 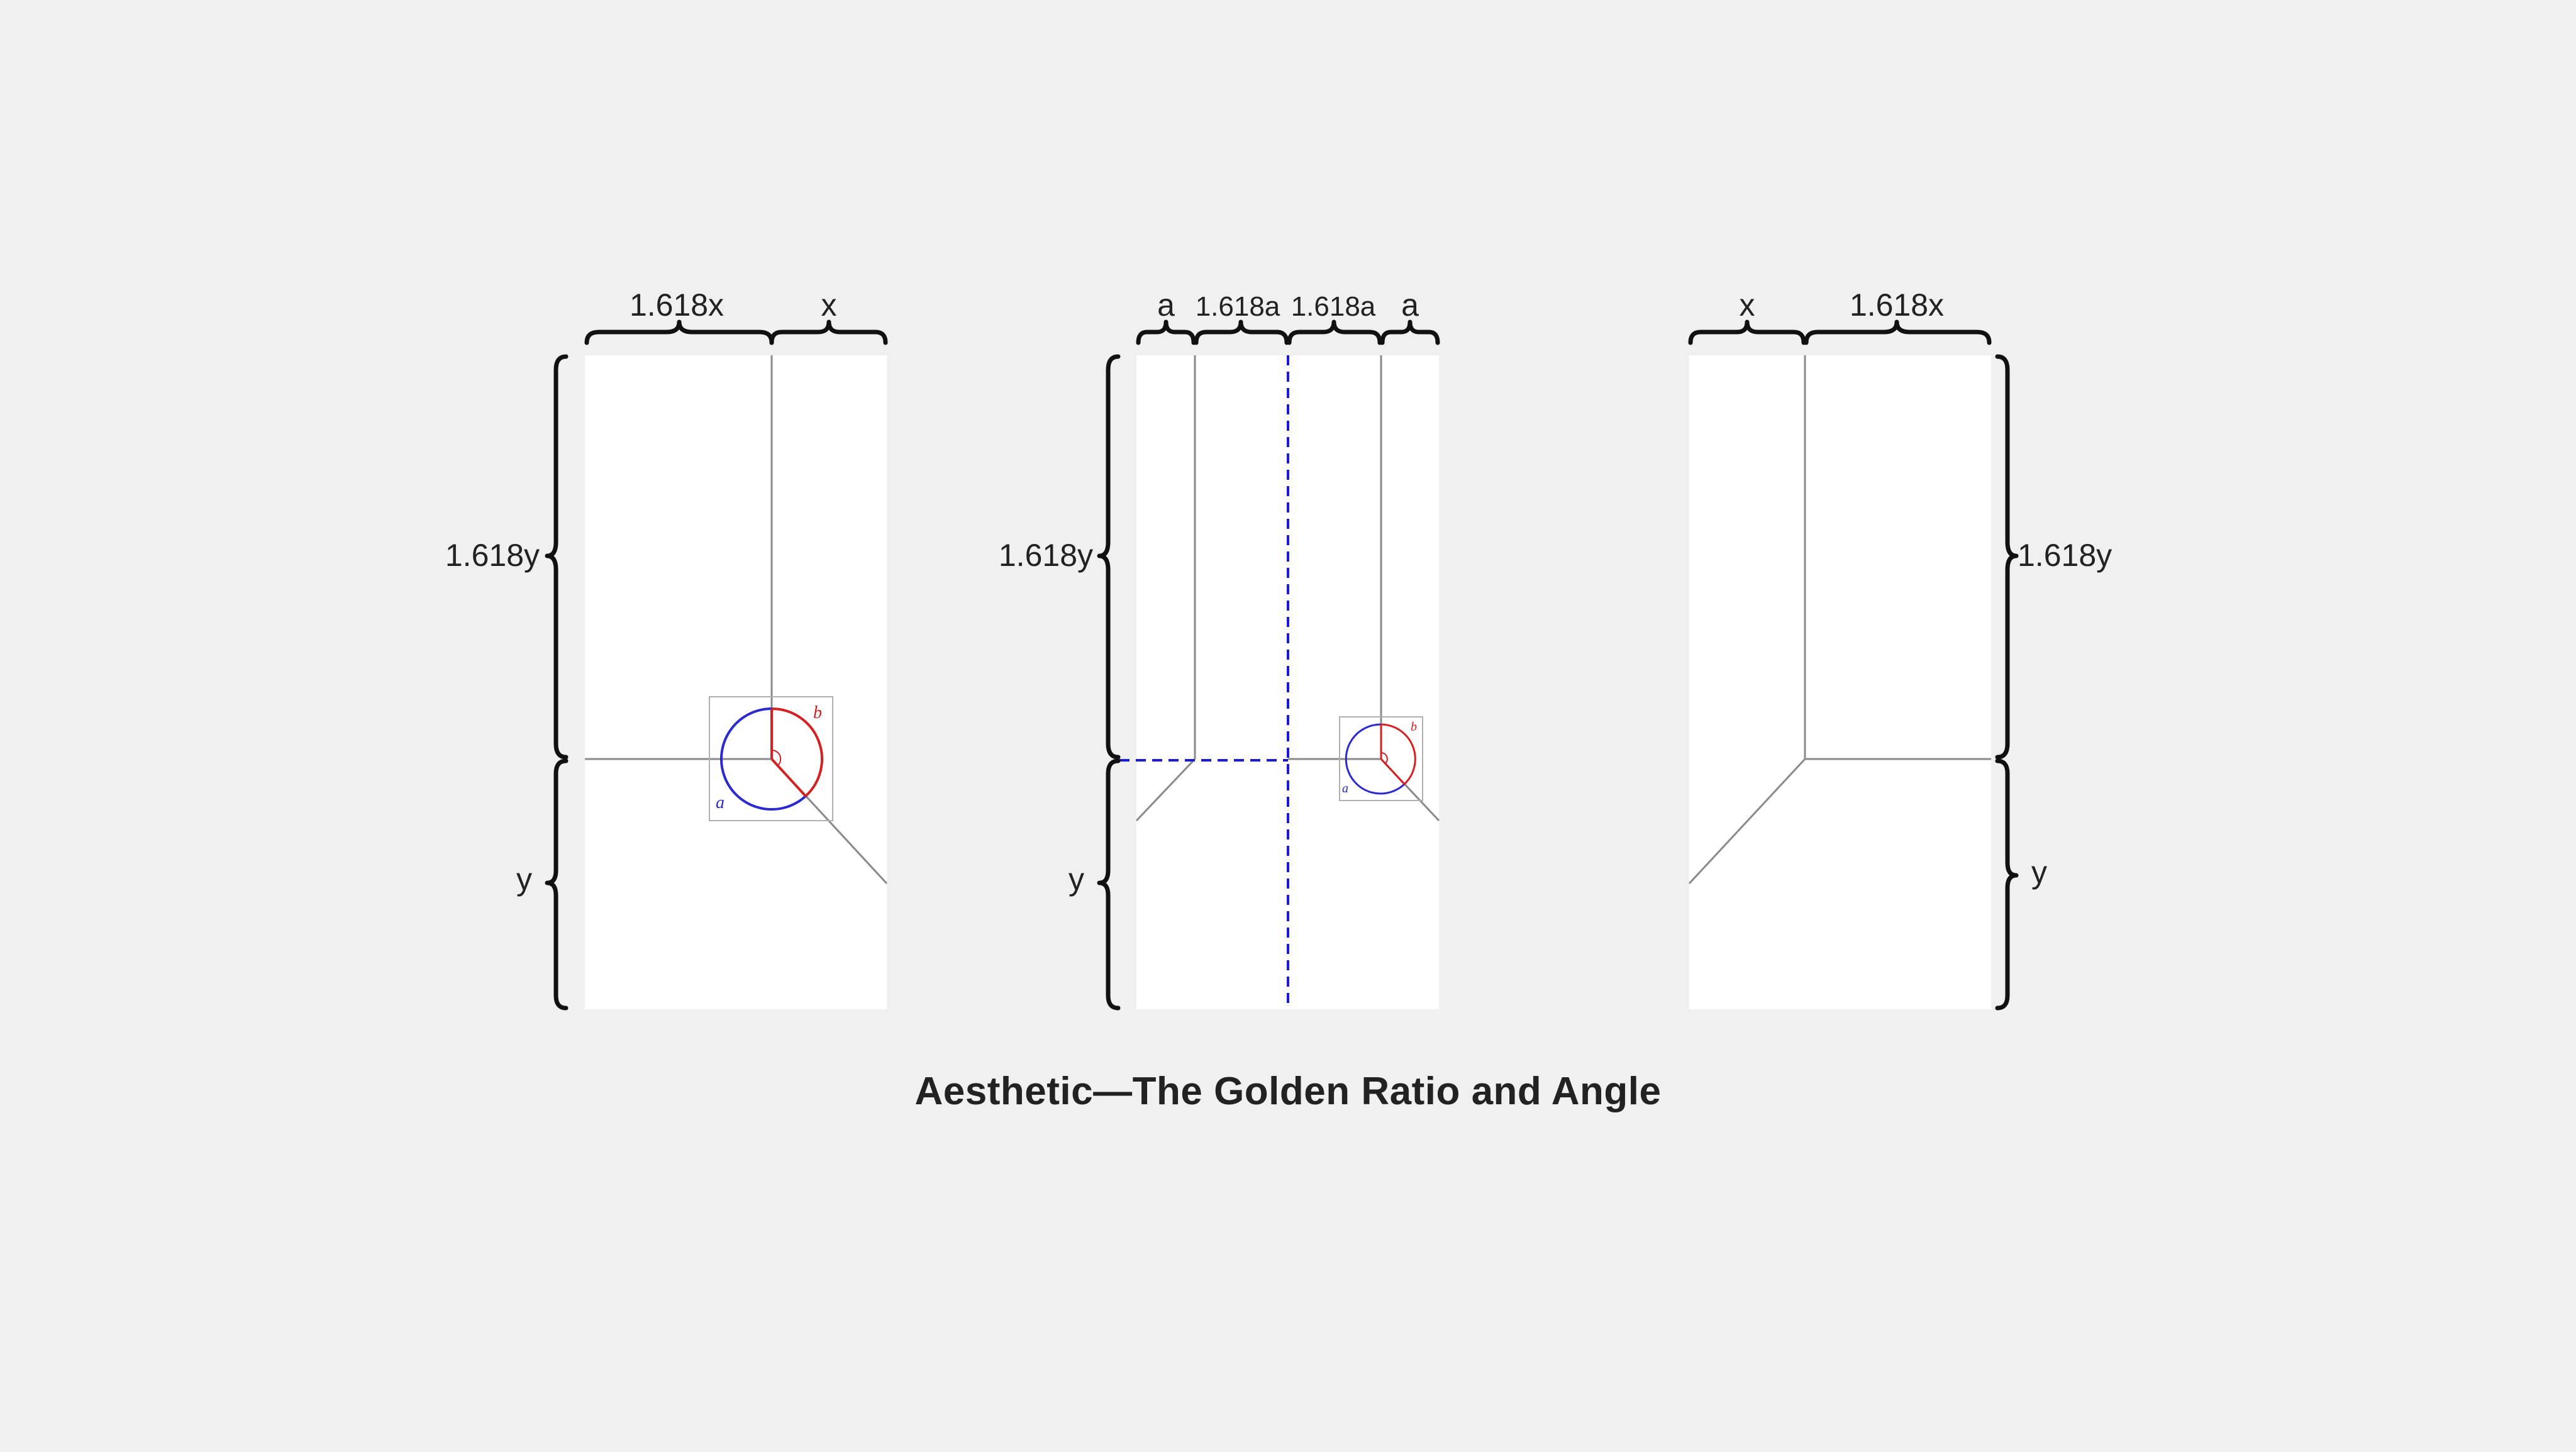 What do you see at coordinates (1897, 305) in the screenshot?
I see `right-top-label-2: 1.618x` at bounding box center [1897, 305].